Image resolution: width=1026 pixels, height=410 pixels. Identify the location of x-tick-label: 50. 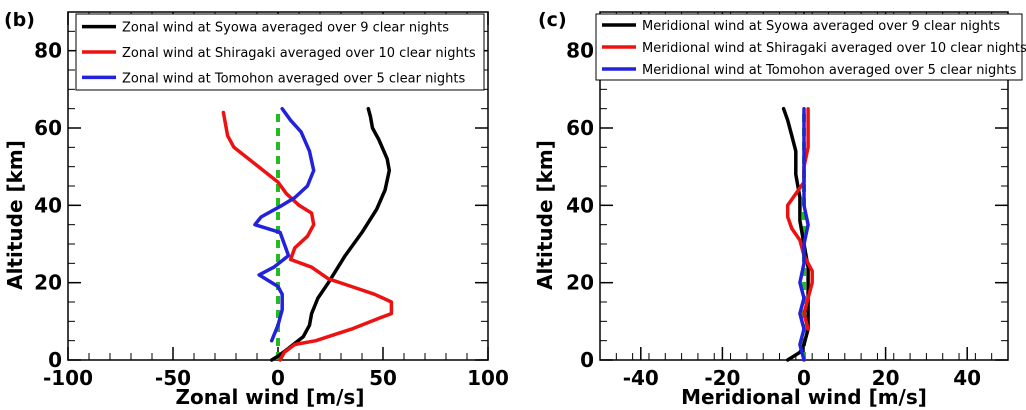
(383, 378).